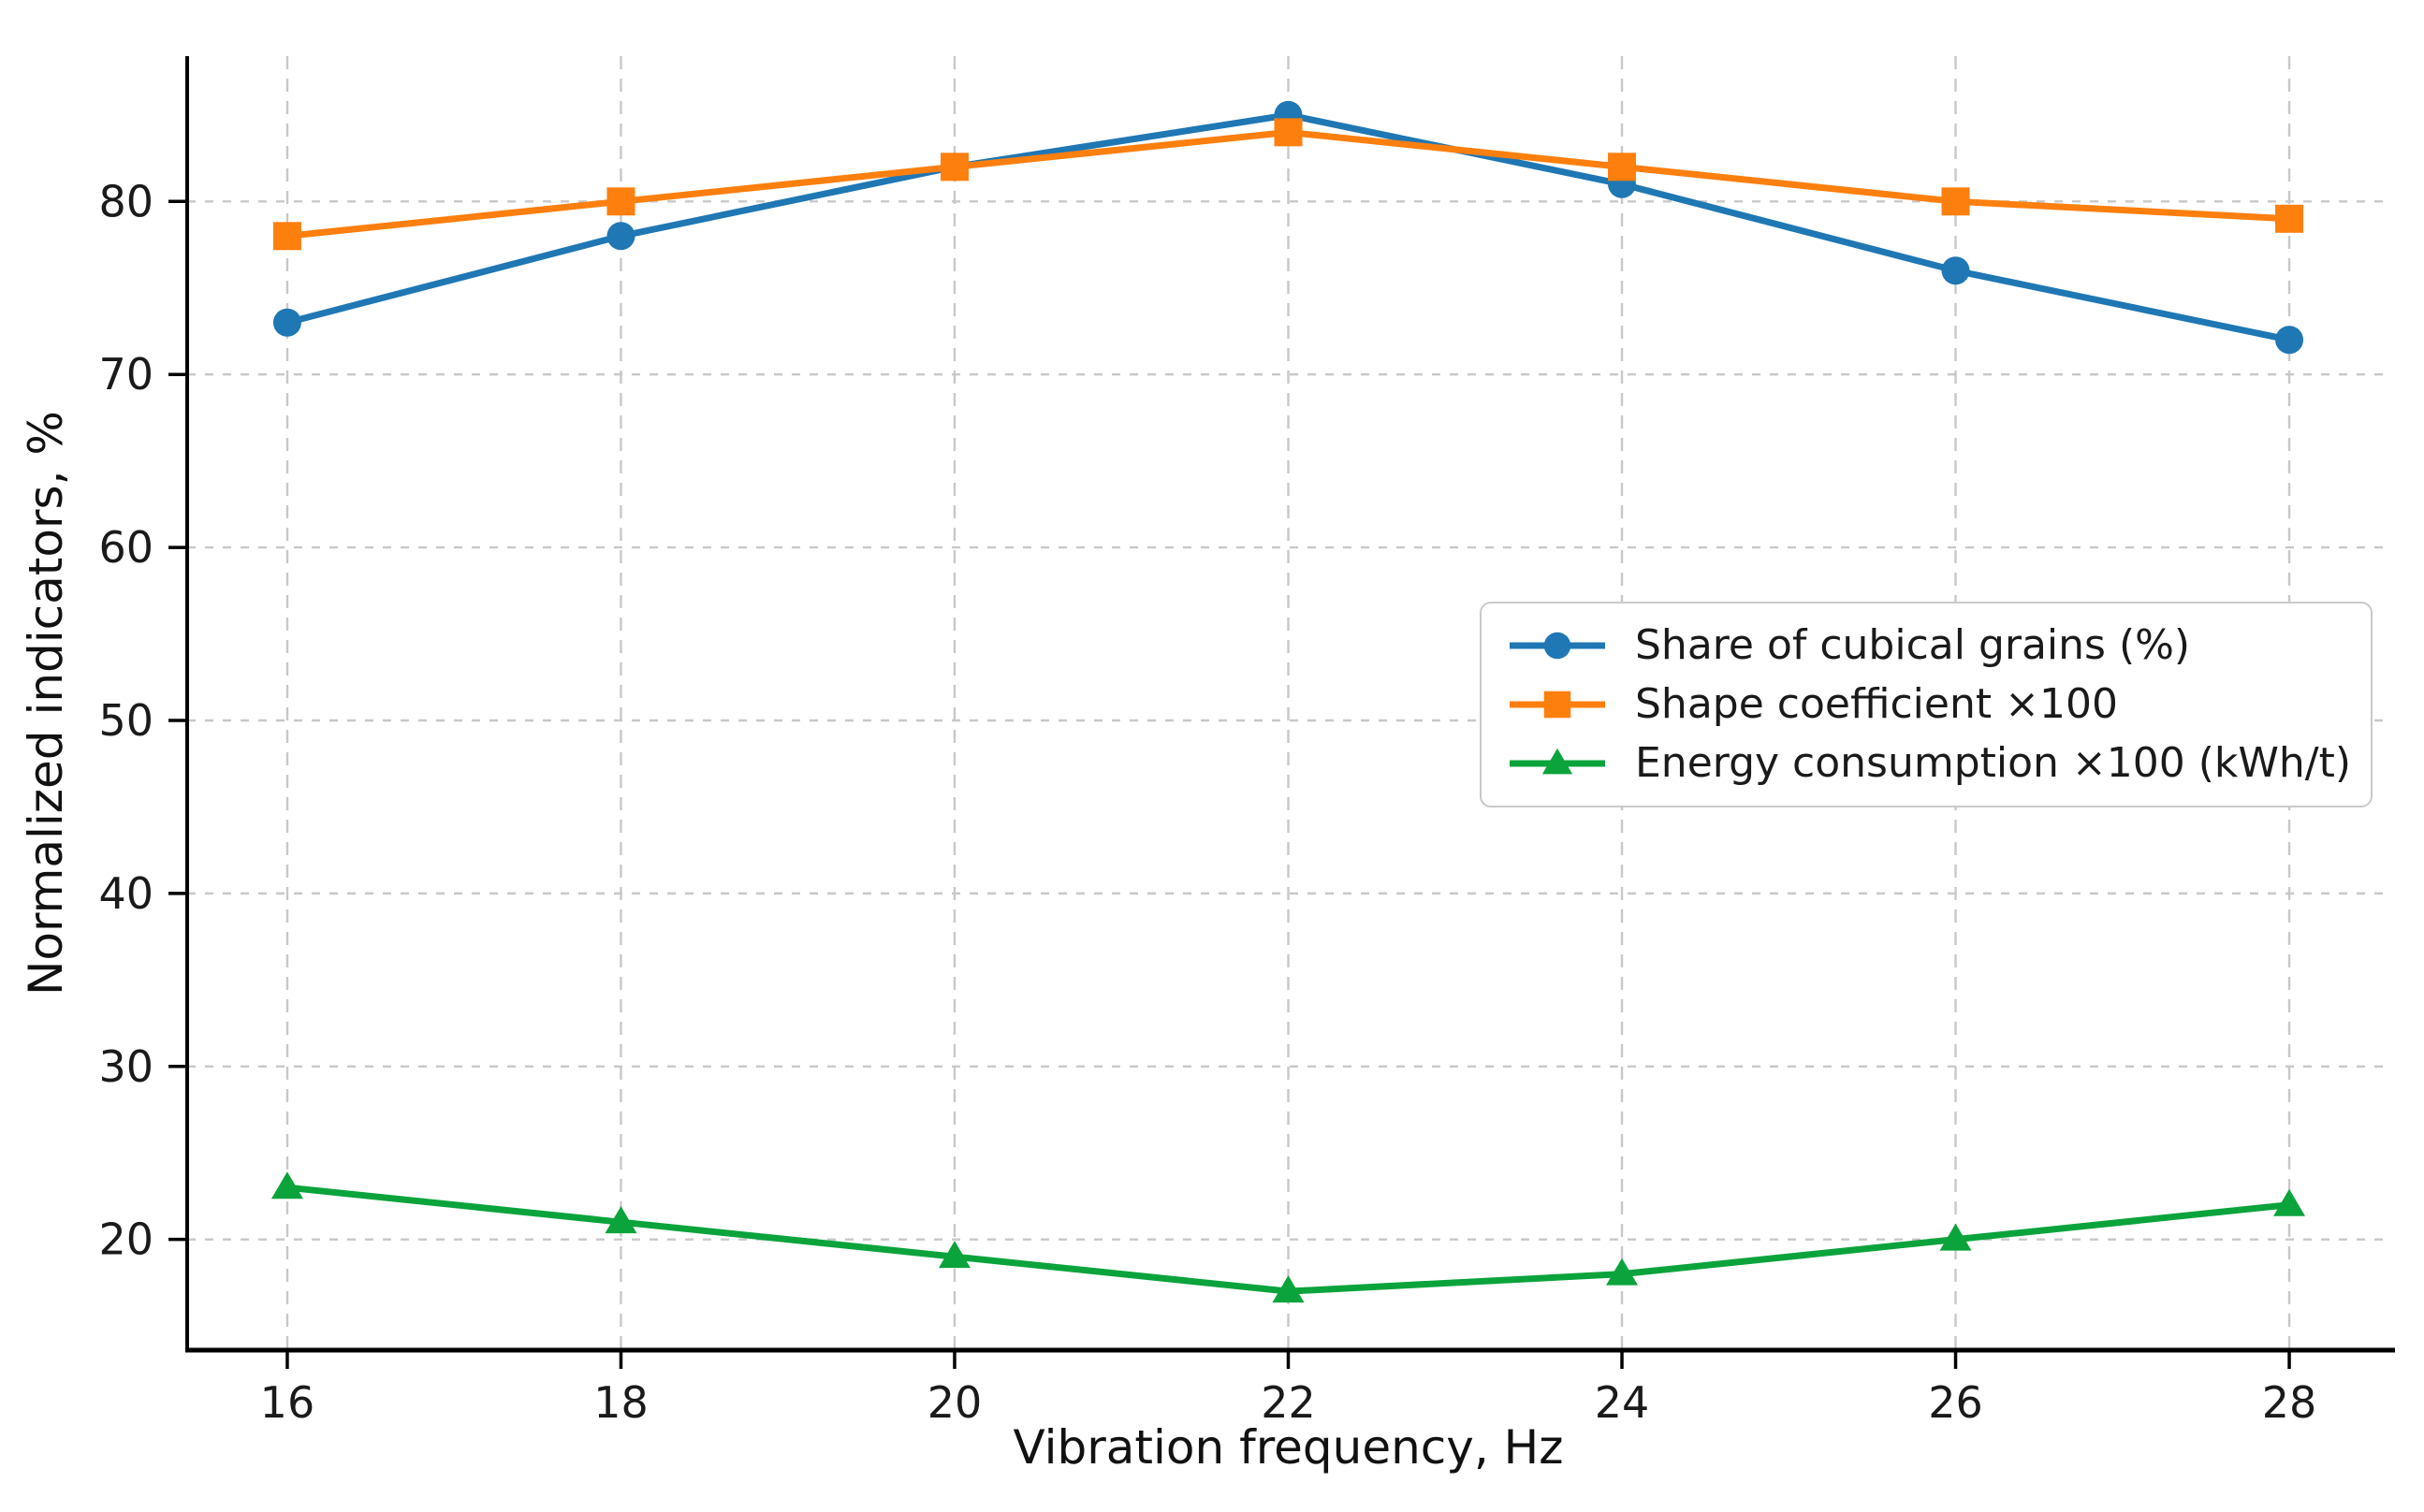 The image size is (2424, 1512). What do you see at coordinates (125, 1240) in the screenshot?
I see `y-tick-label: 20` at bounding box center [125, 1240].